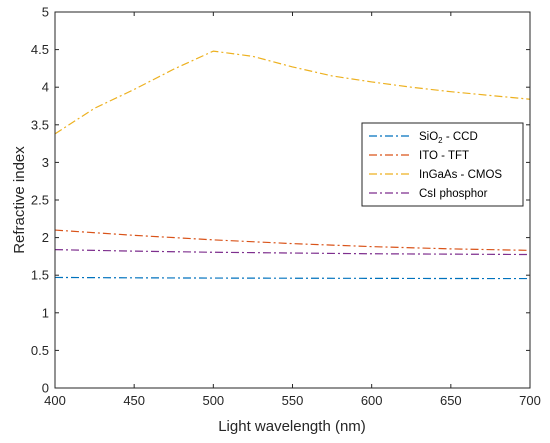  What do you see at coordinates (40, 49) in the screenshot?
I see `y-tick-label: 4.5` at bounding box center [40, 49].